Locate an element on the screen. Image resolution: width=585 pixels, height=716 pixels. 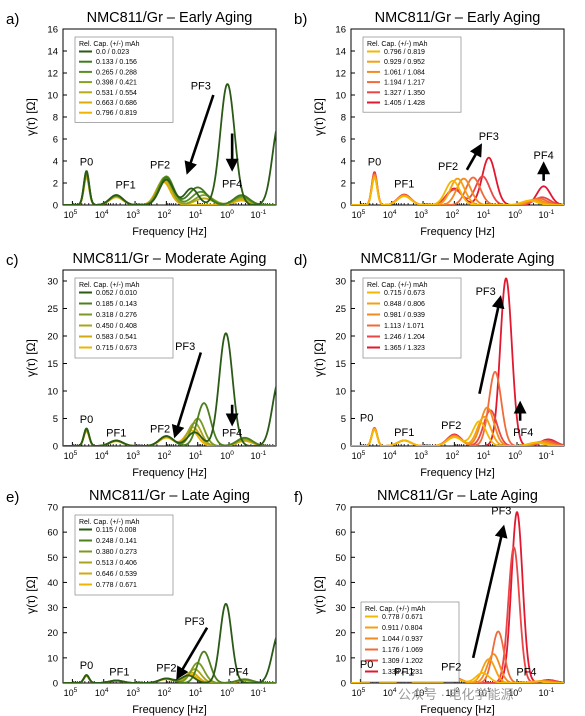
legend-entry: 0.115 / 0.008 is located at coordinates (116, 530).